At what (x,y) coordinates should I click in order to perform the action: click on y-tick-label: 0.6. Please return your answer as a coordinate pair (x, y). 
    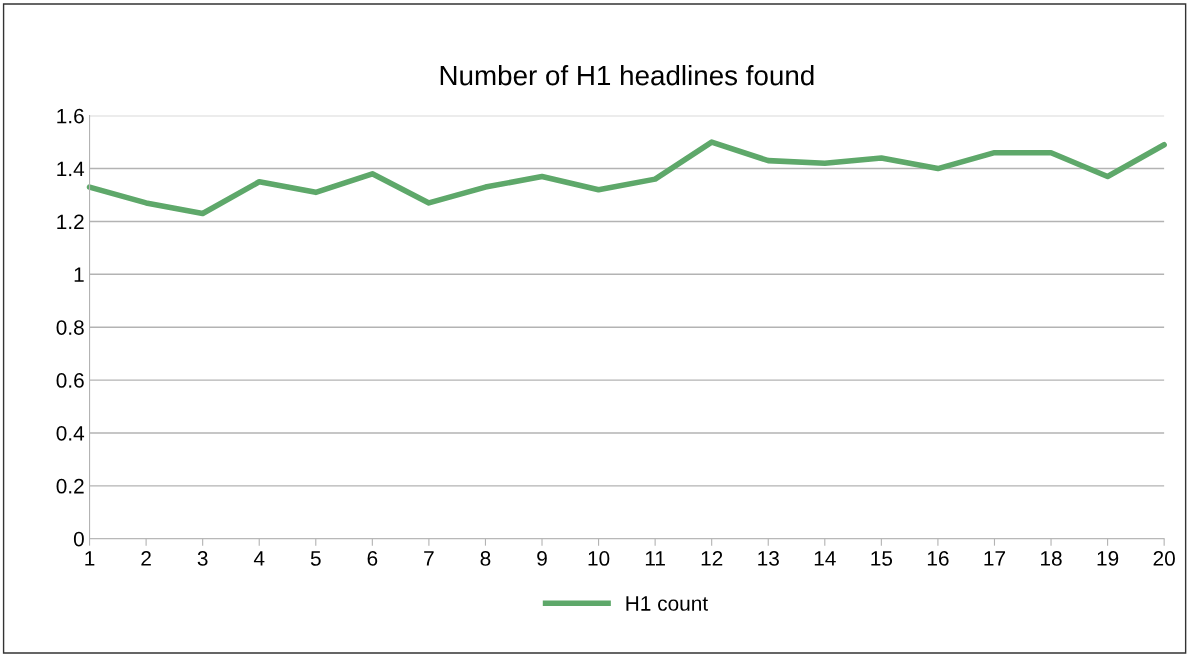
    Looking at the image, I should click on (70, 380).